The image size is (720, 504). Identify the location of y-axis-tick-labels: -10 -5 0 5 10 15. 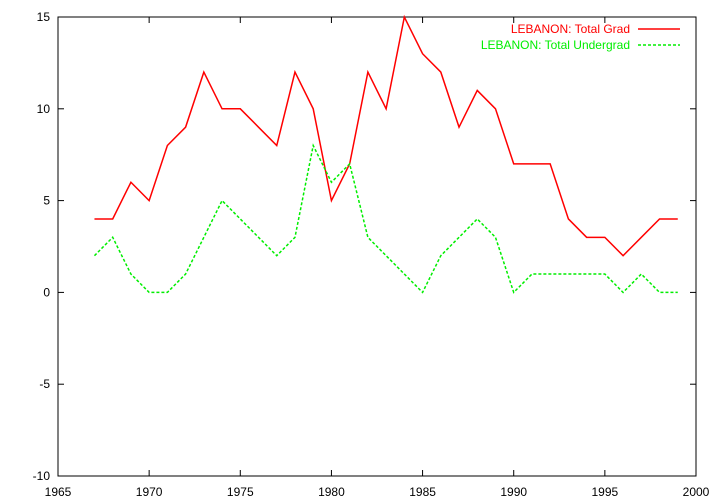
(42, 246).